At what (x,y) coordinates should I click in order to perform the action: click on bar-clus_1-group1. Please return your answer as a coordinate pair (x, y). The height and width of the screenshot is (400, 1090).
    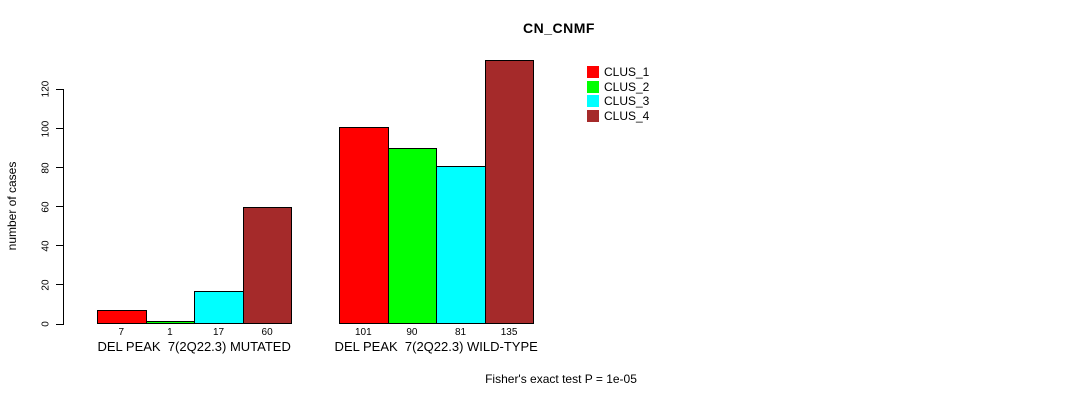
    Looking at the image, I should click on (122, 317).